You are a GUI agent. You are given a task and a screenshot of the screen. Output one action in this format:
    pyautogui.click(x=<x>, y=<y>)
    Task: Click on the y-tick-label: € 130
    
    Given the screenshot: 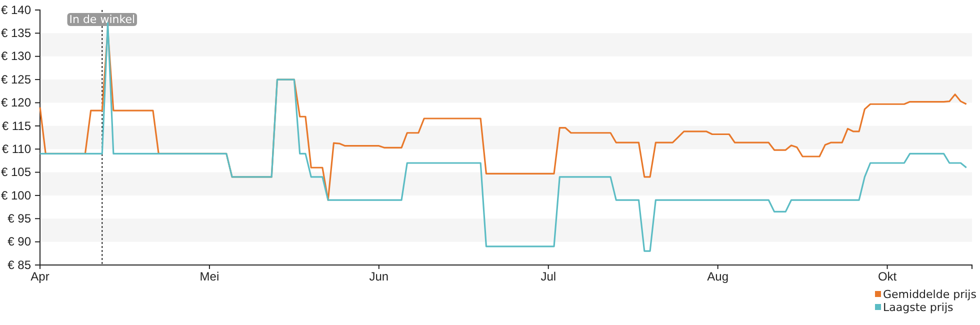 What is the action you would take?
    pyautogui.click(x=16, y=56)
    